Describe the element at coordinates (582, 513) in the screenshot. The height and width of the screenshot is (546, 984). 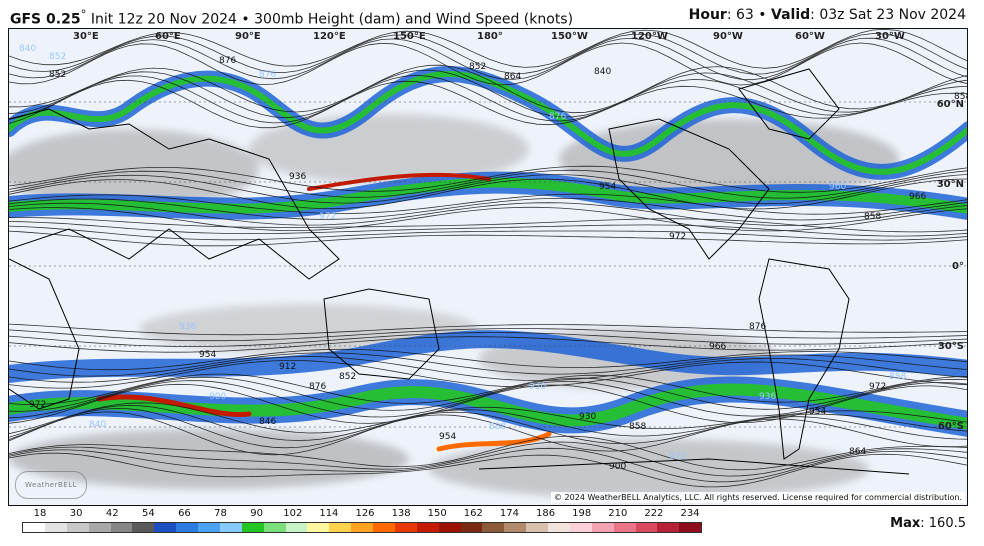
I see `colorbar-tick-label: 198` at that location.